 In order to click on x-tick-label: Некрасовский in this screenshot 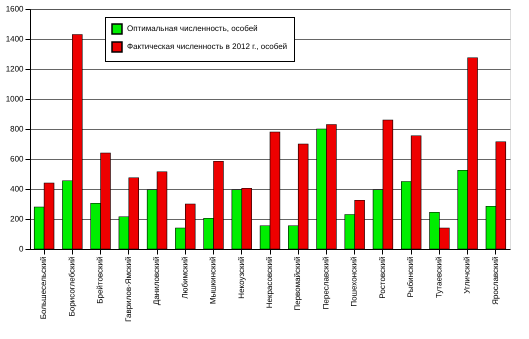, I will do `click(269, 282)`.